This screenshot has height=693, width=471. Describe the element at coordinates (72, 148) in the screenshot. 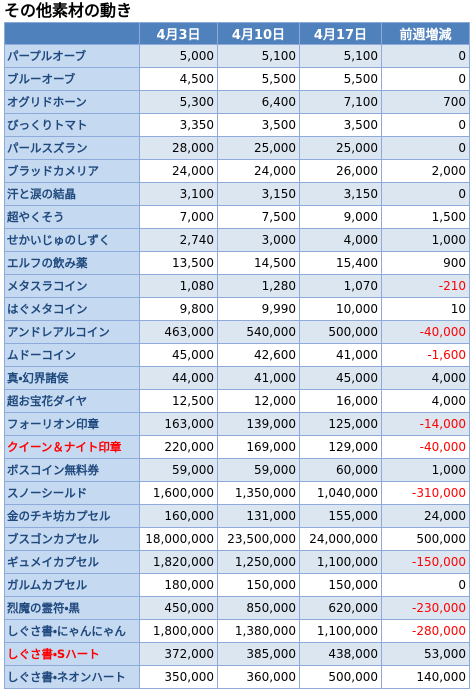

I see `item-name: パールスズラン` at that location.